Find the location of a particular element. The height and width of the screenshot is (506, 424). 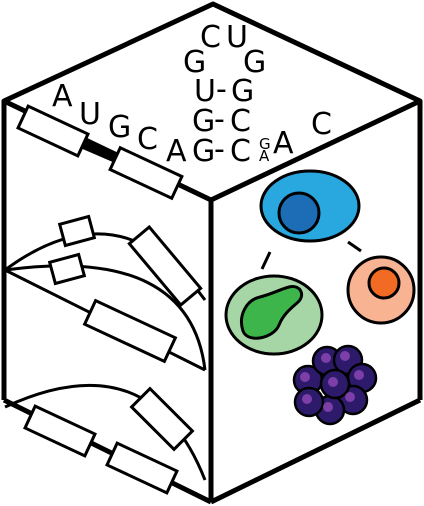

strand-letter: U is located at coordinates (90, 114).